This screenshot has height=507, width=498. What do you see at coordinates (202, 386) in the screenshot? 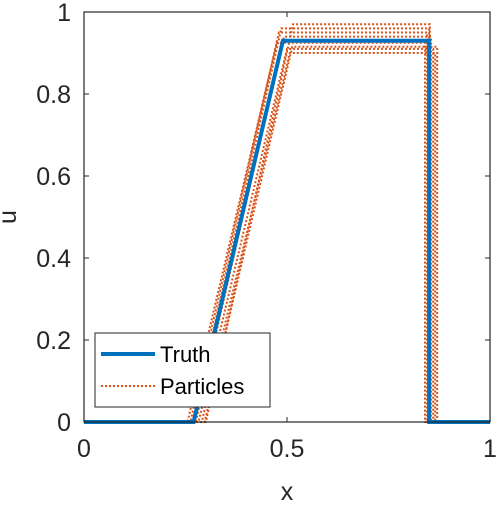
I see `legend-particles-label: Particles` at bounding box center [202, 386].